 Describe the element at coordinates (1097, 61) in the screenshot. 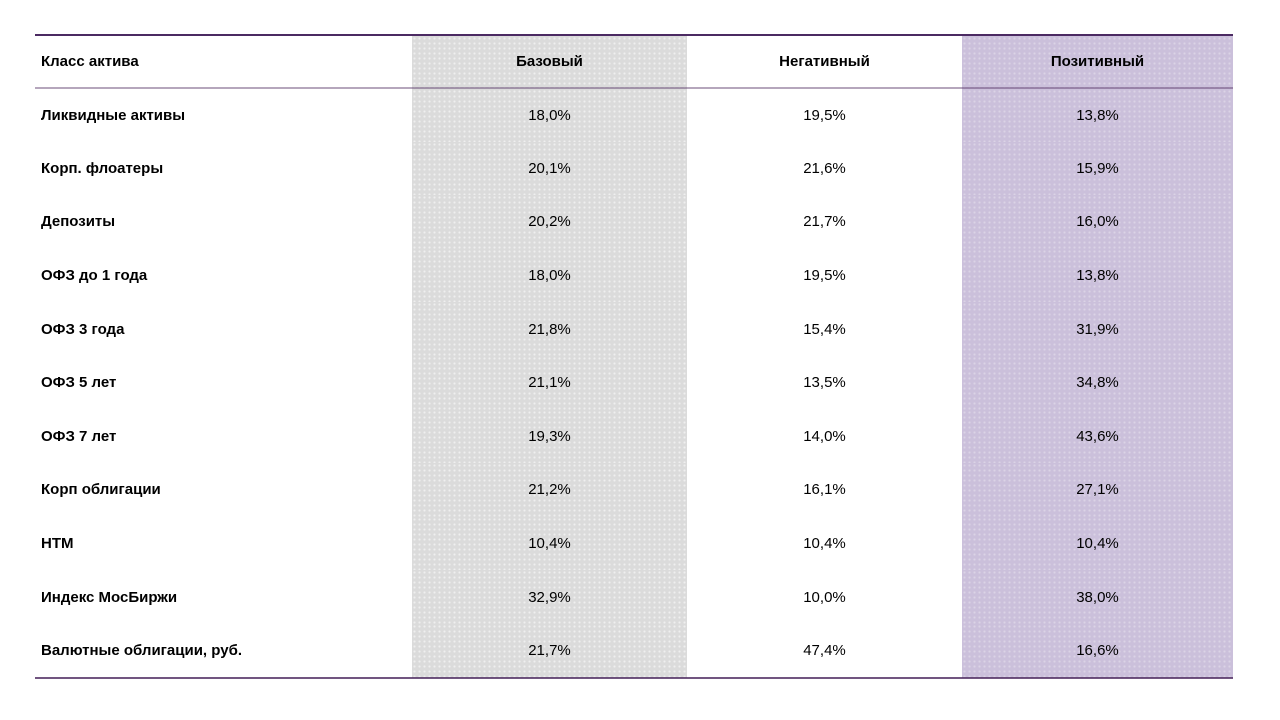

I see `column-header-positive-scenario: Позитивный` at that location.